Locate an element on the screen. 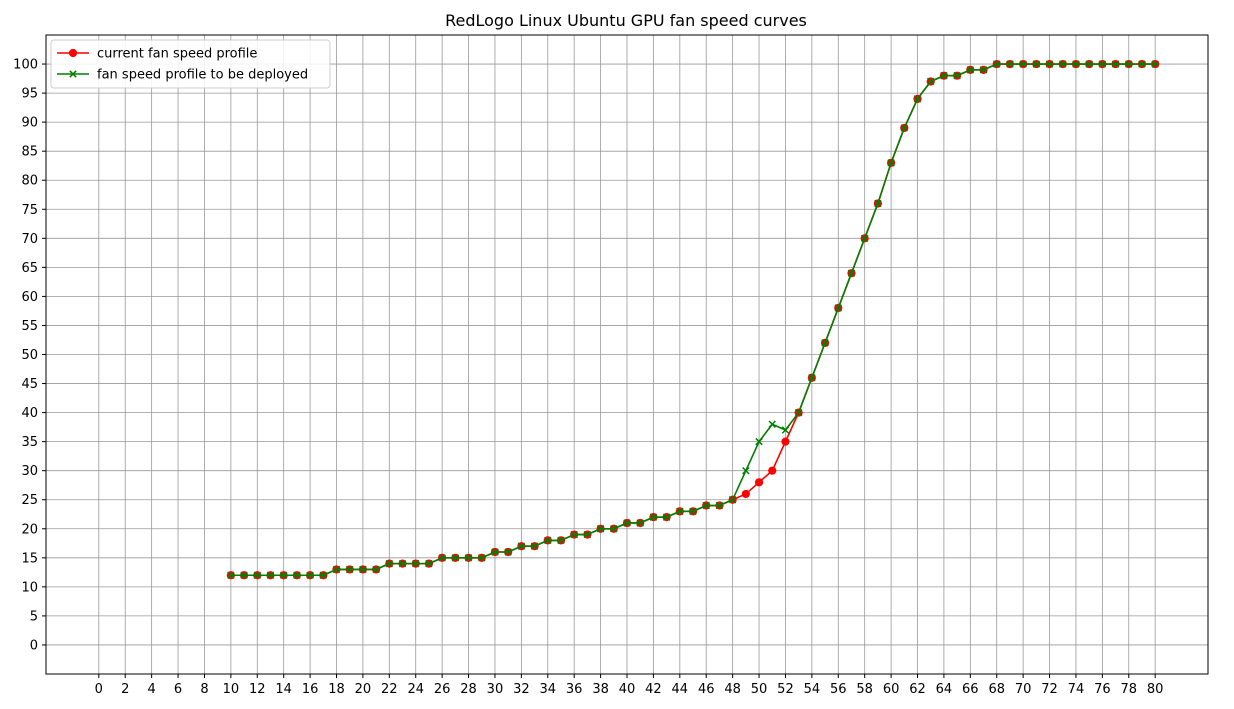 The image size is (1234, 709). x-tick-label: 18 is located at coordinates (336, 689).